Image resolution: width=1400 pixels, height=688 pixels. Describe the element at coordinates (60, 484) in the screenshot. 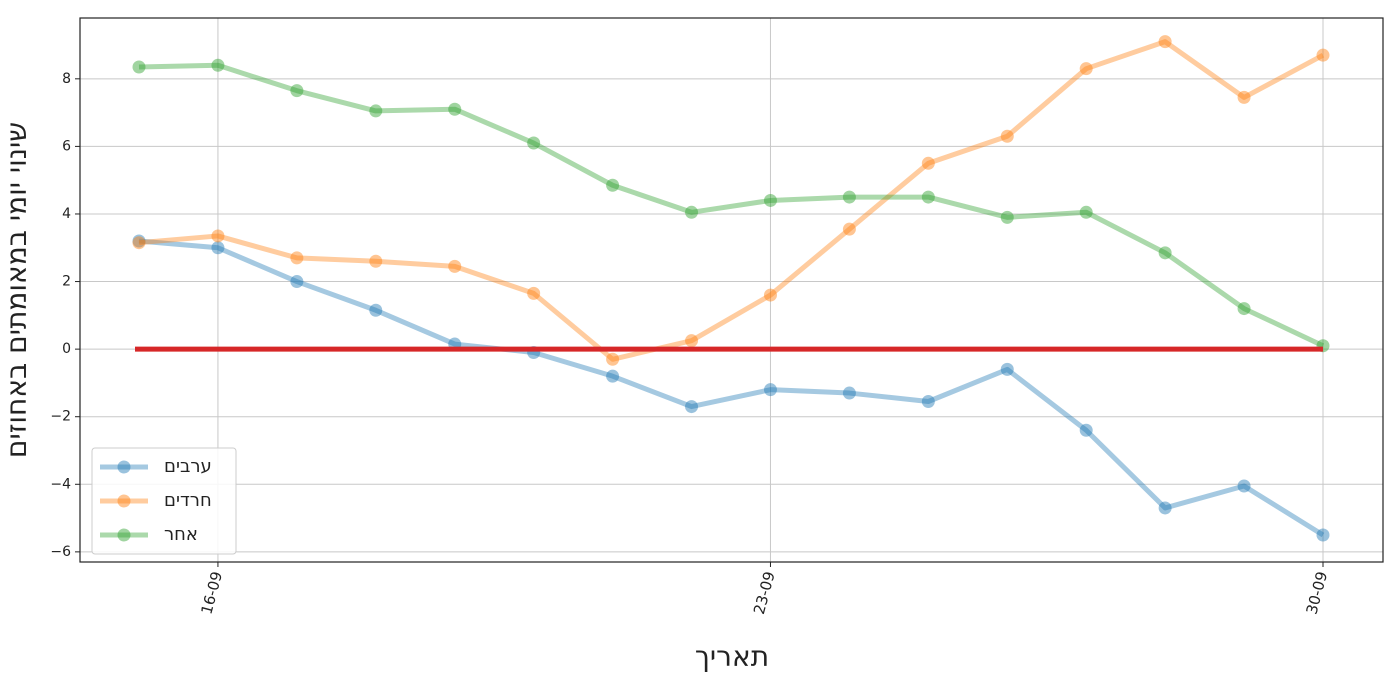

I see `y-tick-label: −4` at that location.